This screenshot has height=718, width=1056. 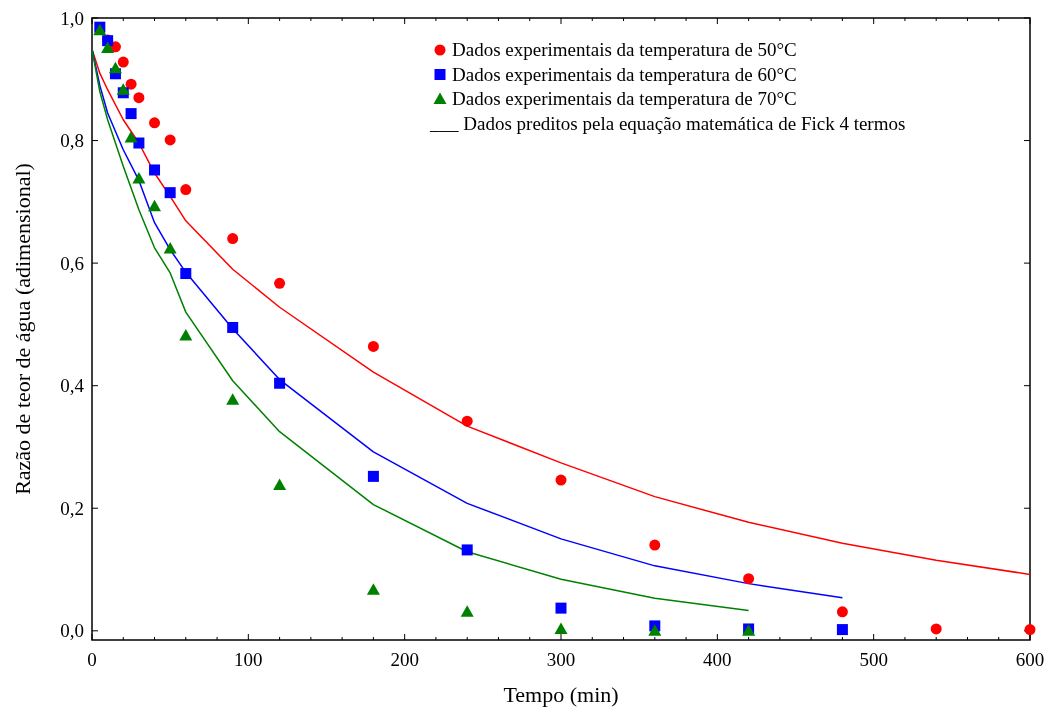 I want to click on legend-label: Dados experimentais da temperatura de 60°C, so click(x=624, y=74).